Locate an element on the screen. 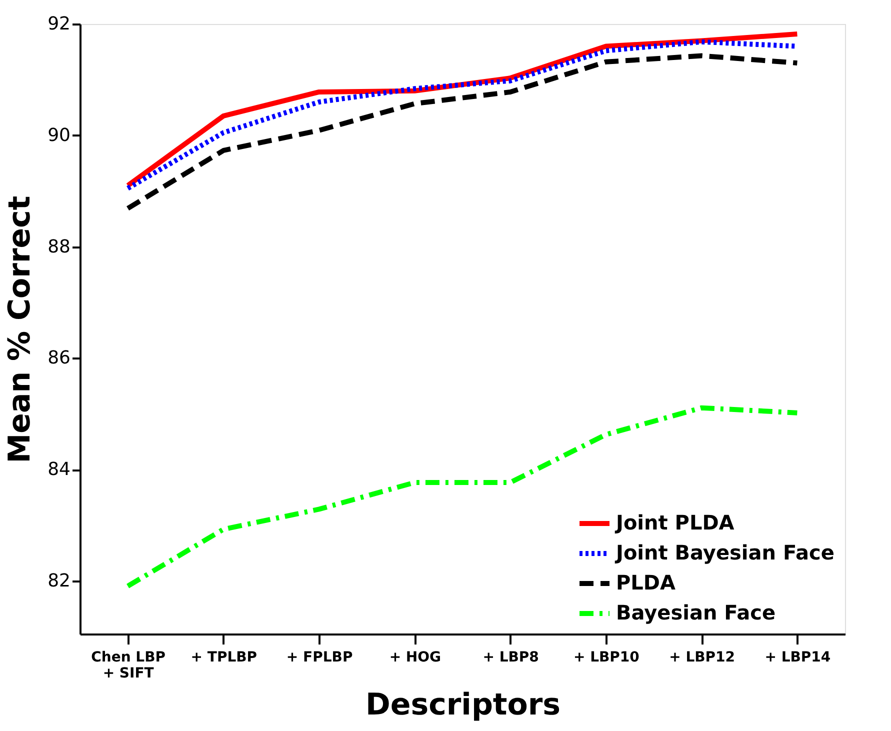  x-tick-label: + LBP8 is located at coordinates (510, 658).